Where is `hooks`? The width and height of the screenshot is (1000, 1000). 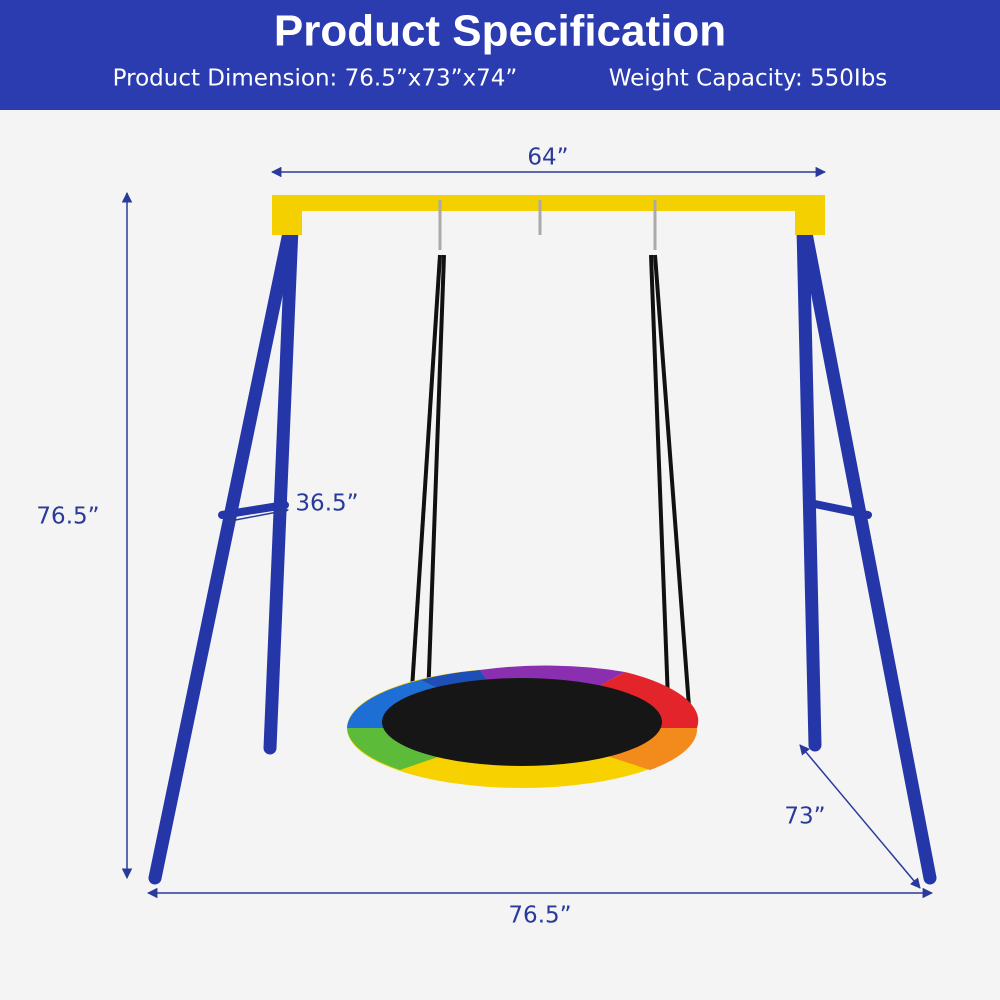
hooks is located at coordinates (547, 225).